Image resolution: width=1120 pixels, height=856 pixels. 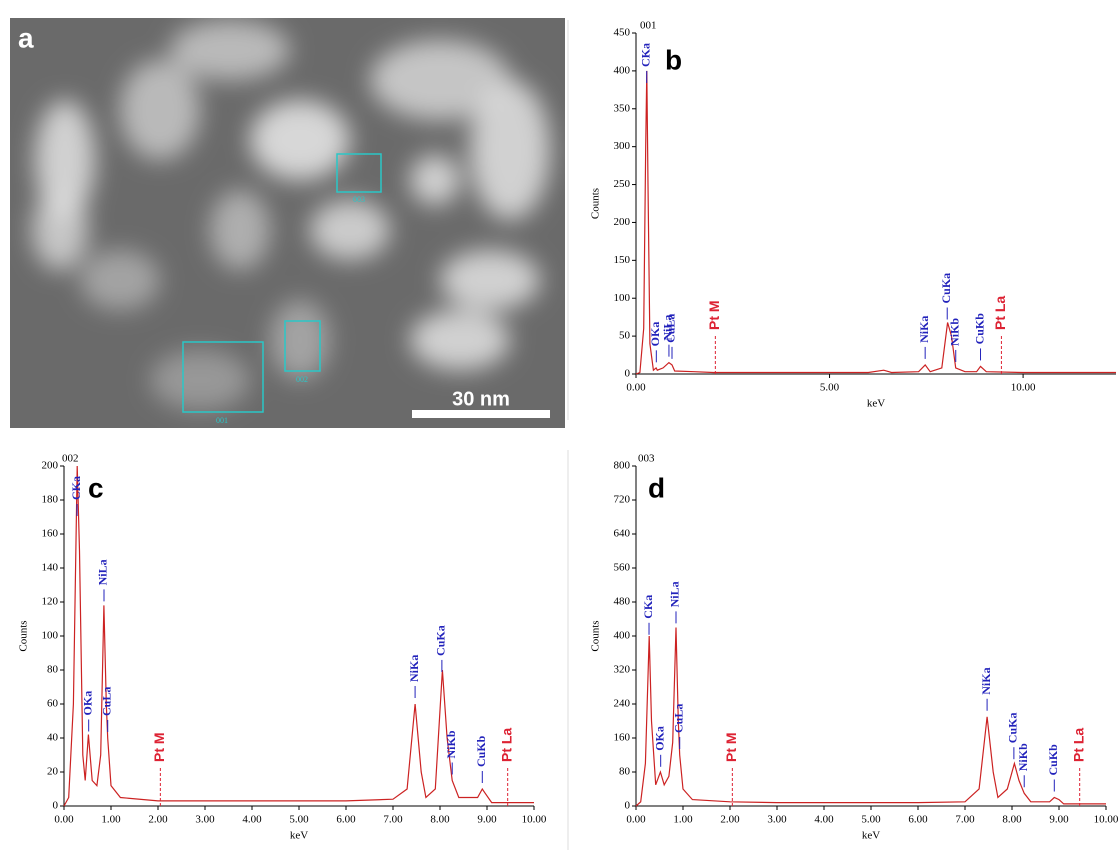 I want to click on y-tick-label: 150, so click(x=622, y=260).